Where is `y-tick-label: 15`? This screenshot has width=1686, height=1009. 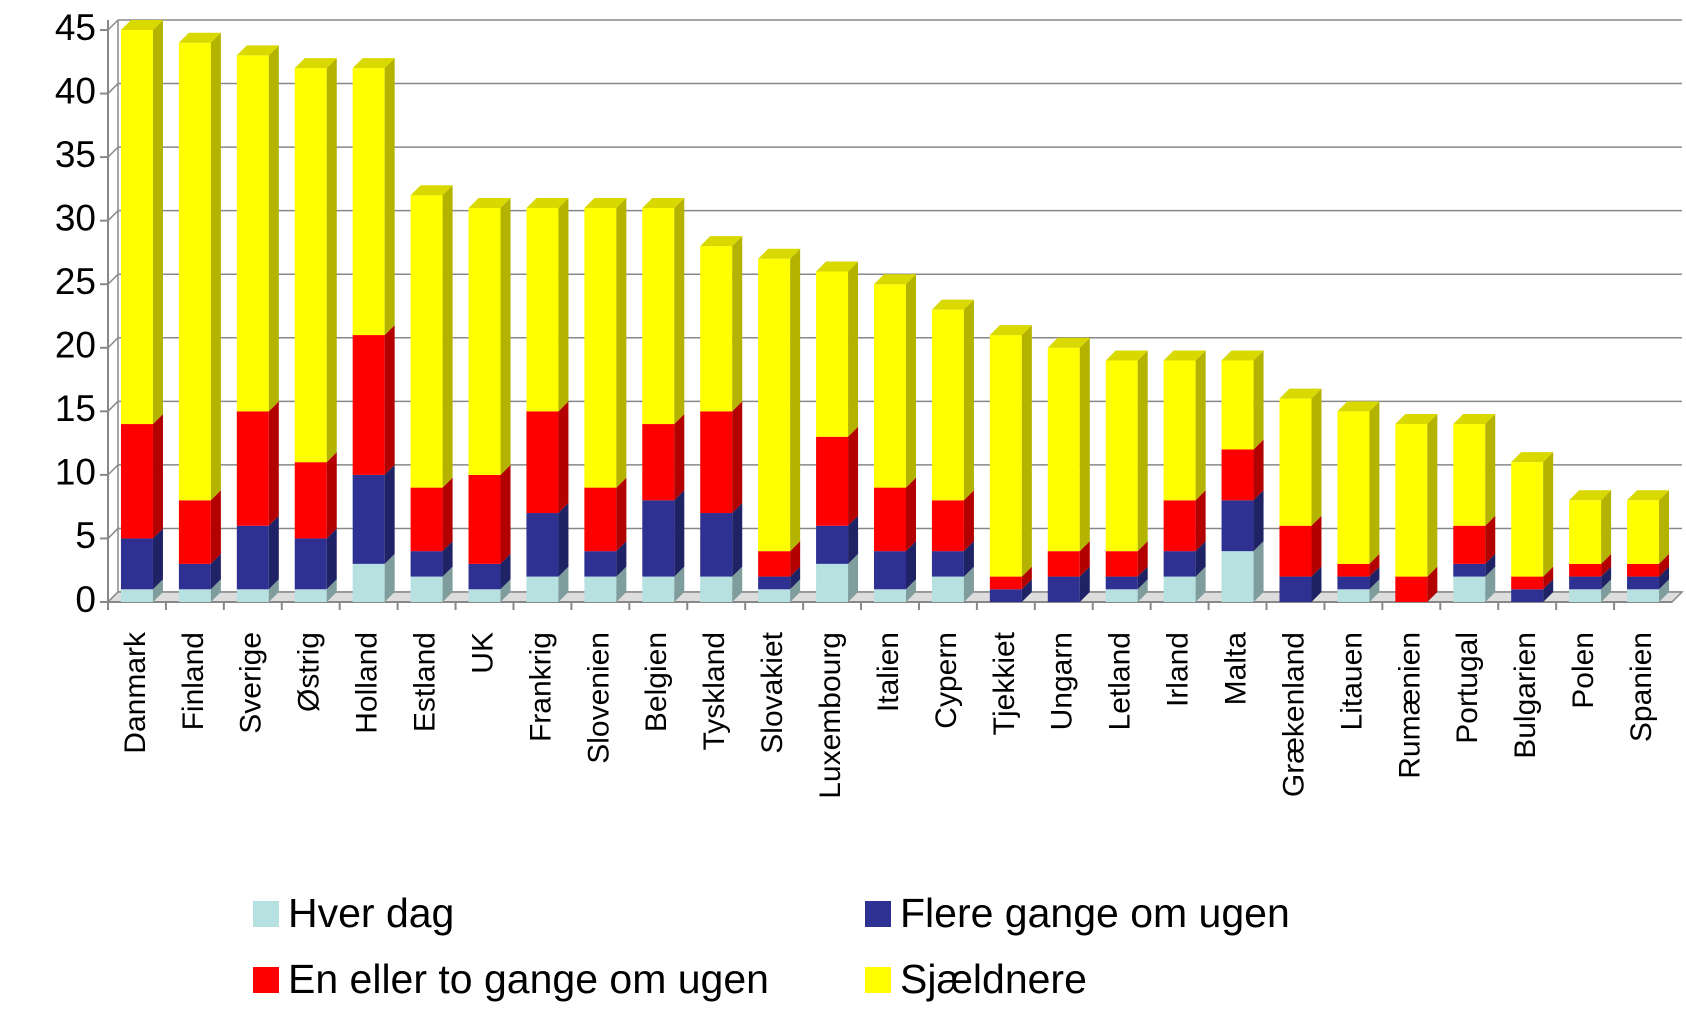 y-tick-label: 15 is located at coordinates (75, 408).